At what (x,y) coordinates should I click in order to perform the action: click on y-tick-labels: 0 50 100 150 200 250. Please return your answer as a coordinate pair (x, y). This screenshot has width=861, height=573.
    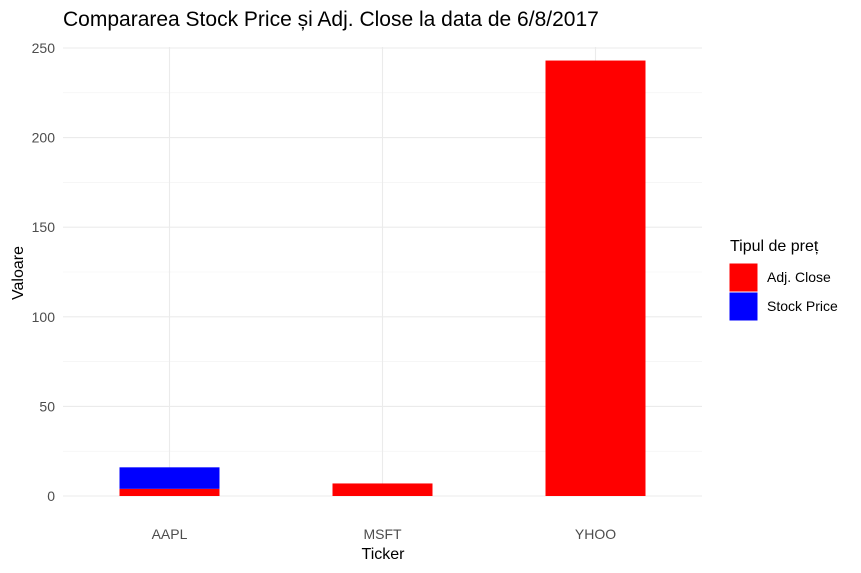
    Looking at the image, I should click on (44, 272).